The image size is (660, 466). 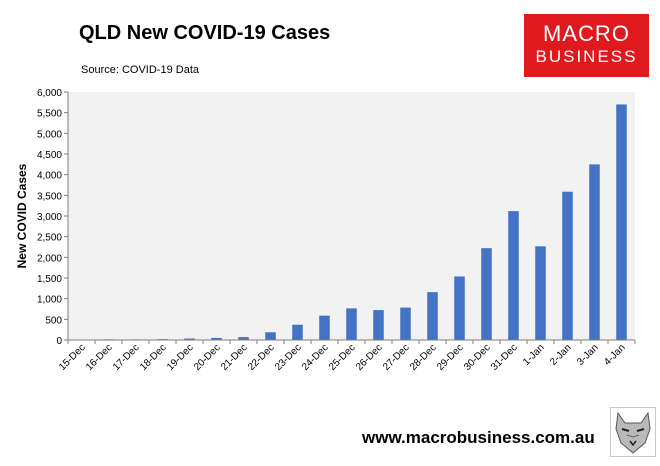 What do you see at coordinates (189, 339) in the screenshot?
I see `bar-19-Dec` at bounding box center [189, 339].